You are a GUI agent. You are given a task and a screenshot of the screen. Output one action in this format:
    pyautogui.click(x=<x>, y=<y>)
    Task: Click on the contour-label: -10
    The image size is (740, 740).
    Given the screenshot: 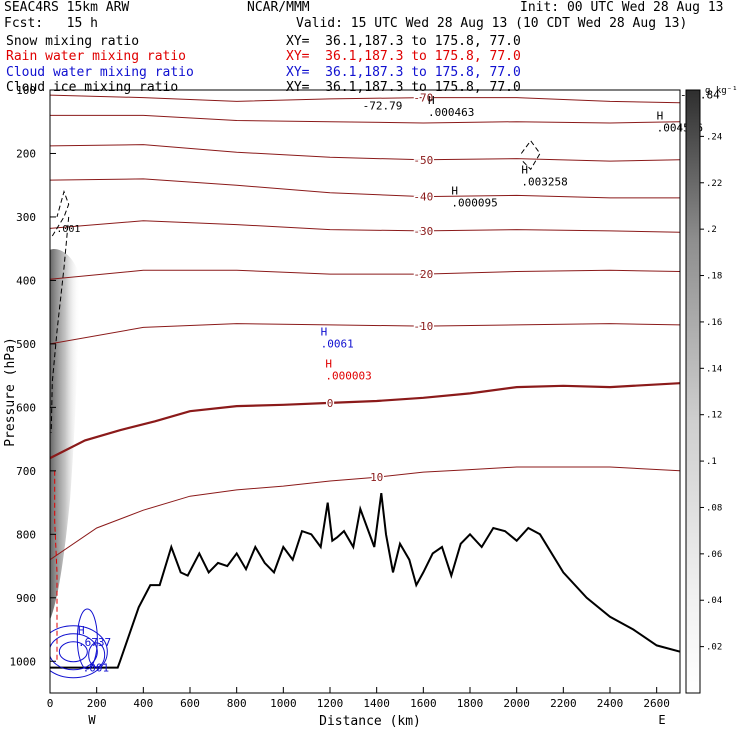 What is the action you would take?
    pyautogui.click(x=423, y=326)
    